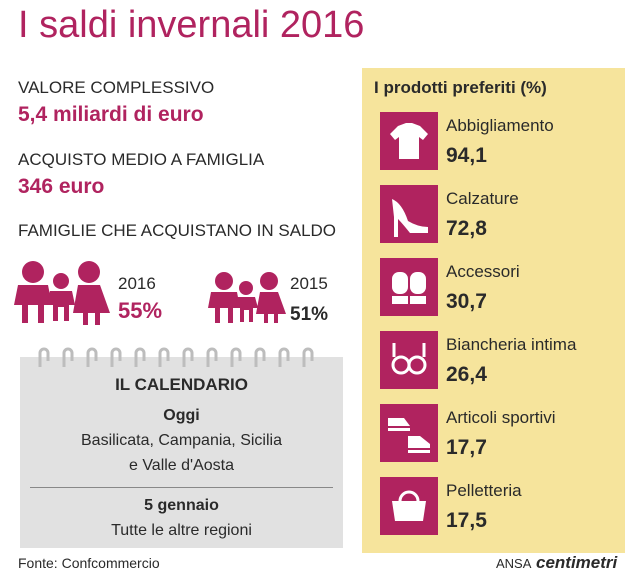 This screenshot has width=640, height=581. What do you see at coordinates (483, 271) in the screenshot?
I see `product-name: Accessori` at bounding box center [483, 271].